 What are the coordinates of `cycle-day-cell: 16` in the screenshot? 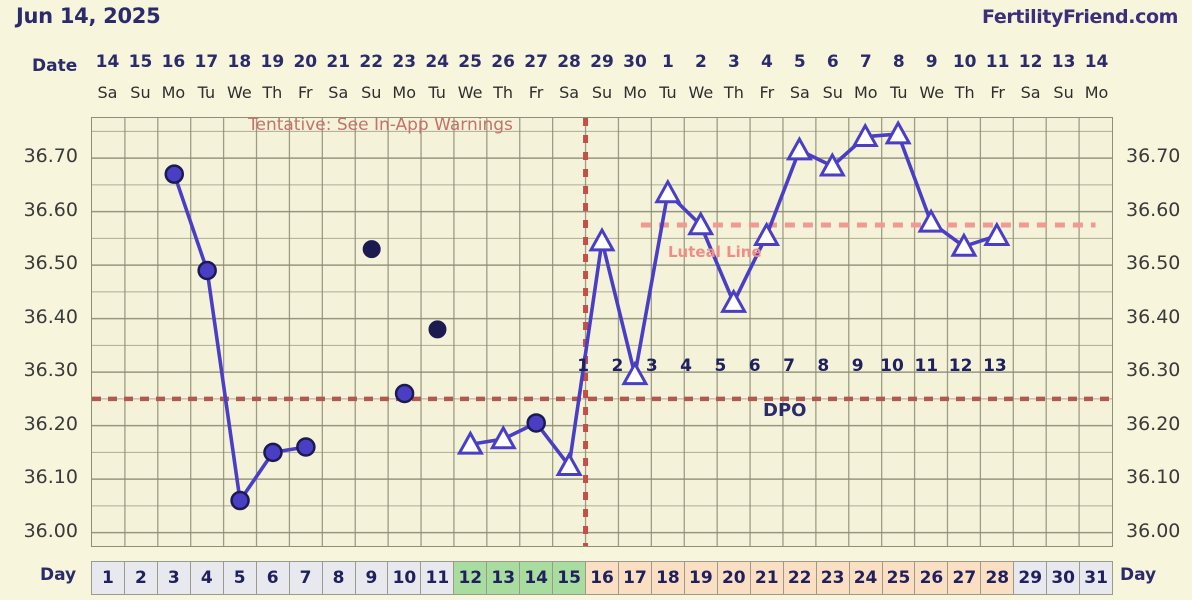 It's located at (602, 578).